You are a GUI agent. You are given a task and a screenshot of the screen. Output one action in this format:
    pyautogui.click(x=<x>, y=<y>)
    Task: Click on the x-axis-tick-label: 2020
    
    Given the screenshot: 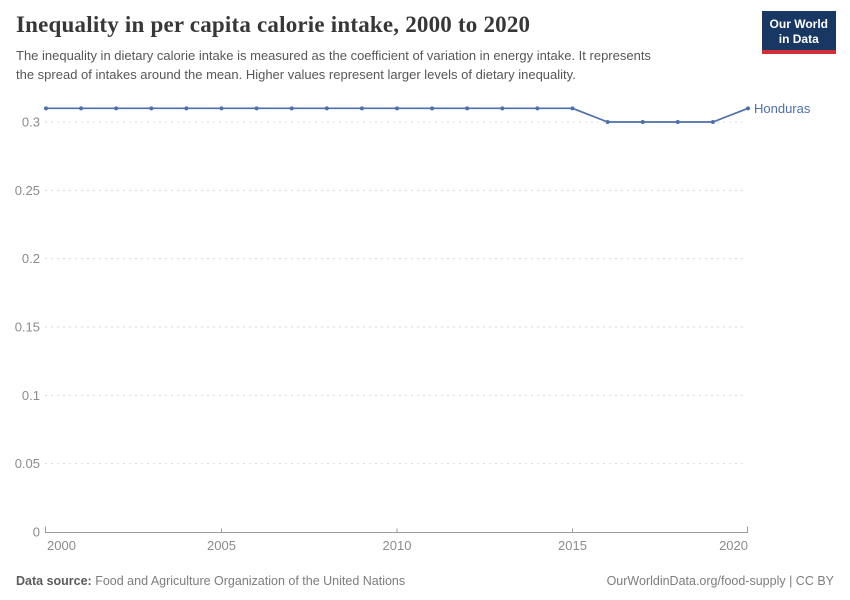 What is the action you would take?
    pyautogui.click(x=733, y=545)
    